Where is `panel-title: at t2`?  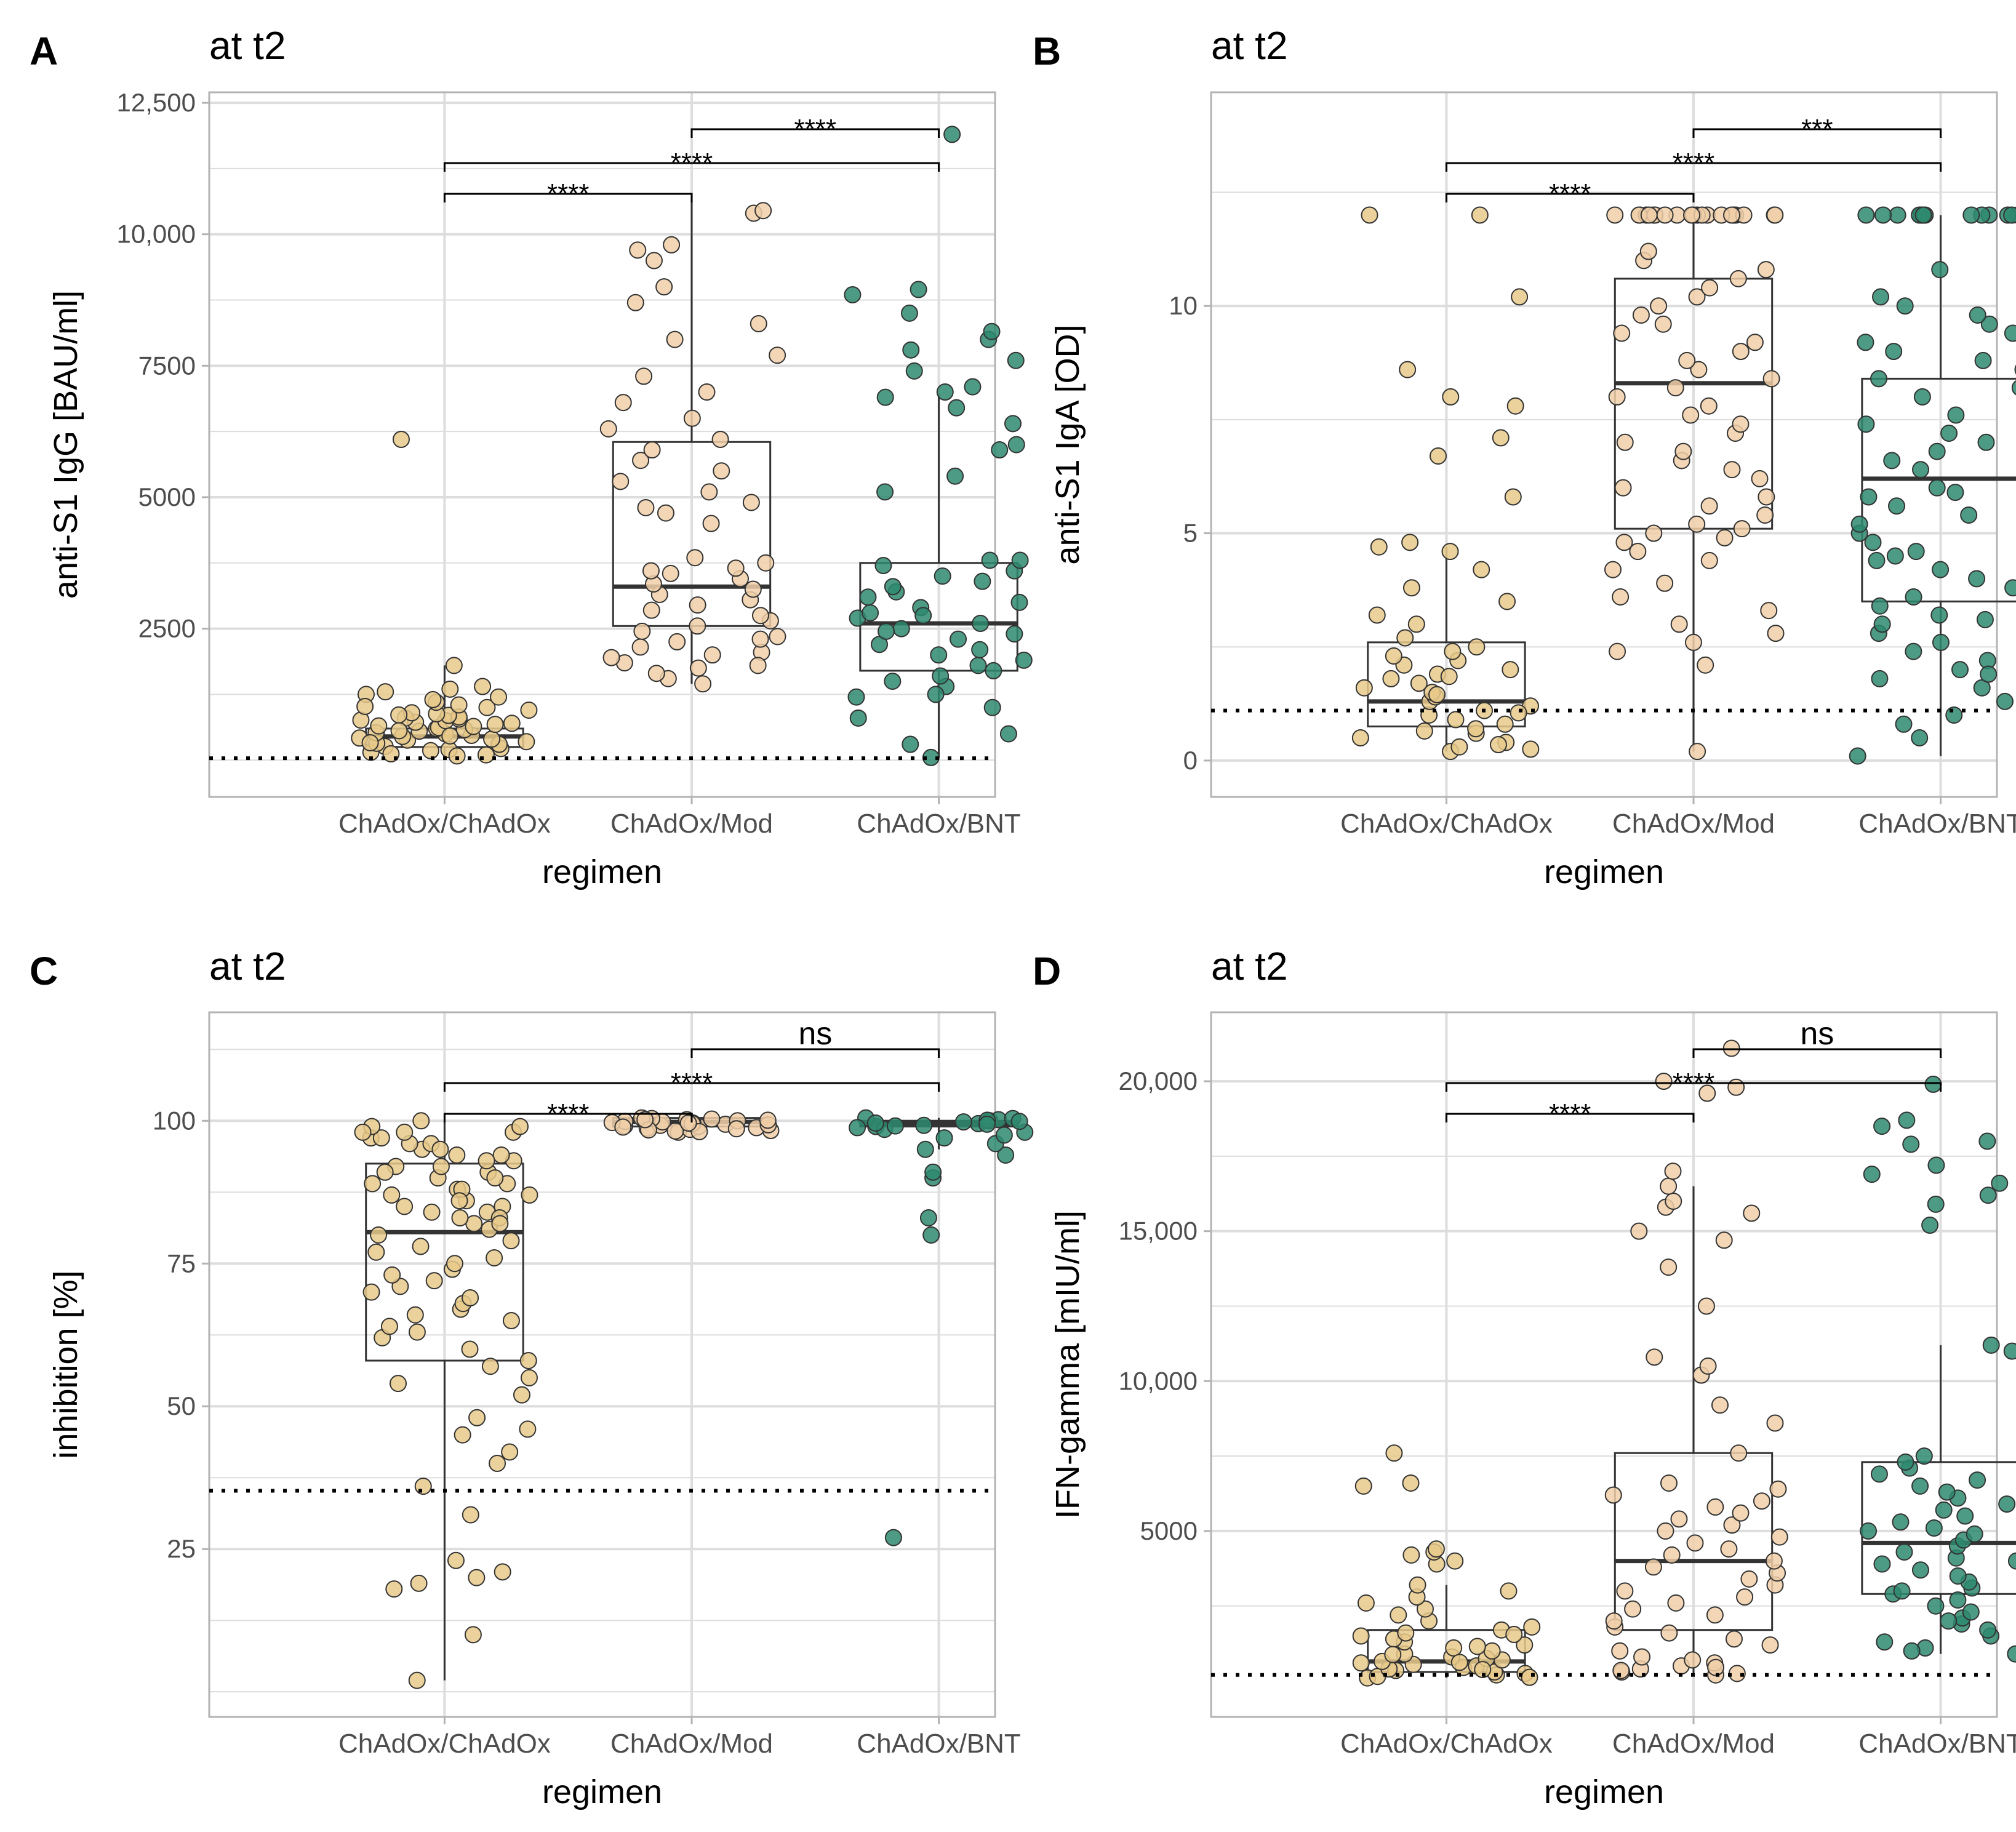
panel-title: at t2 is located at coordinates (1249, 45).